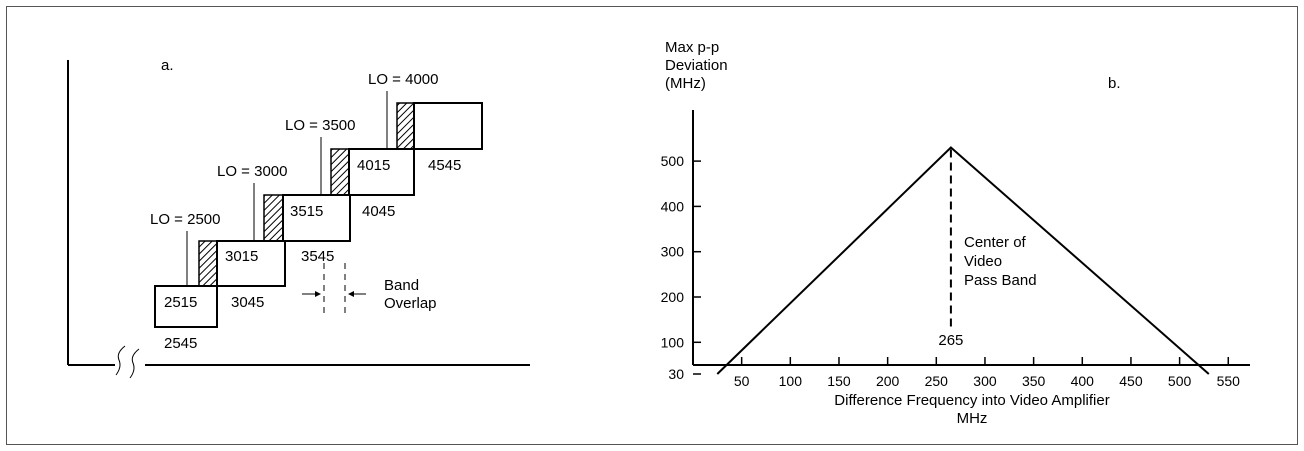  What do you see at coordinates (937, 381) in the screenshot?
I see `x-tick-label-250: 250` at bounding box center [937, 381].